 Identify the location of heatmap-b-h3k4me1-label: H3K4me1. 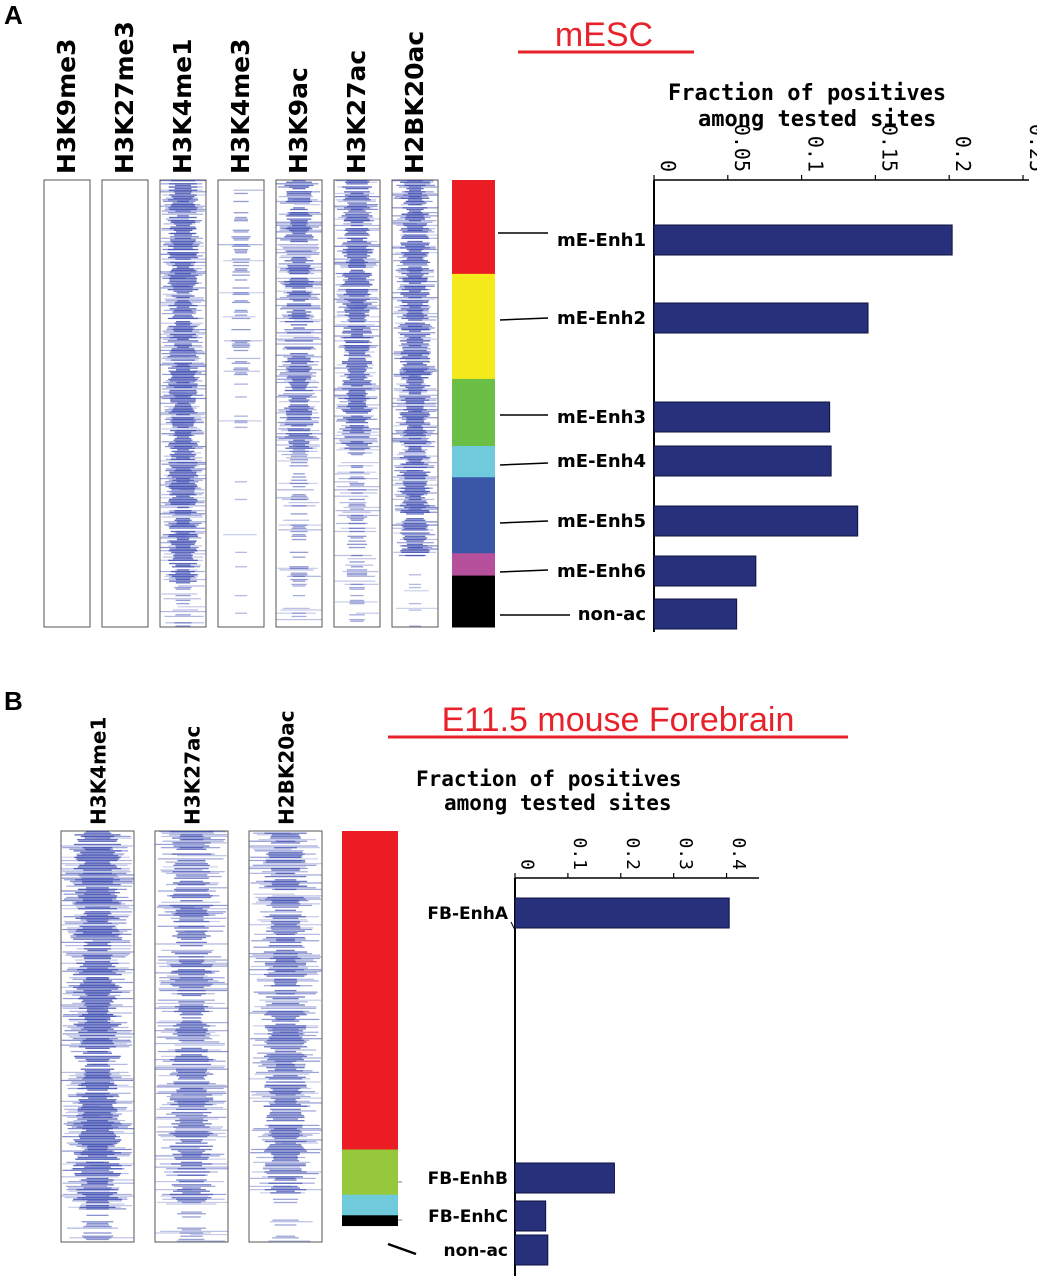
(99, 771).